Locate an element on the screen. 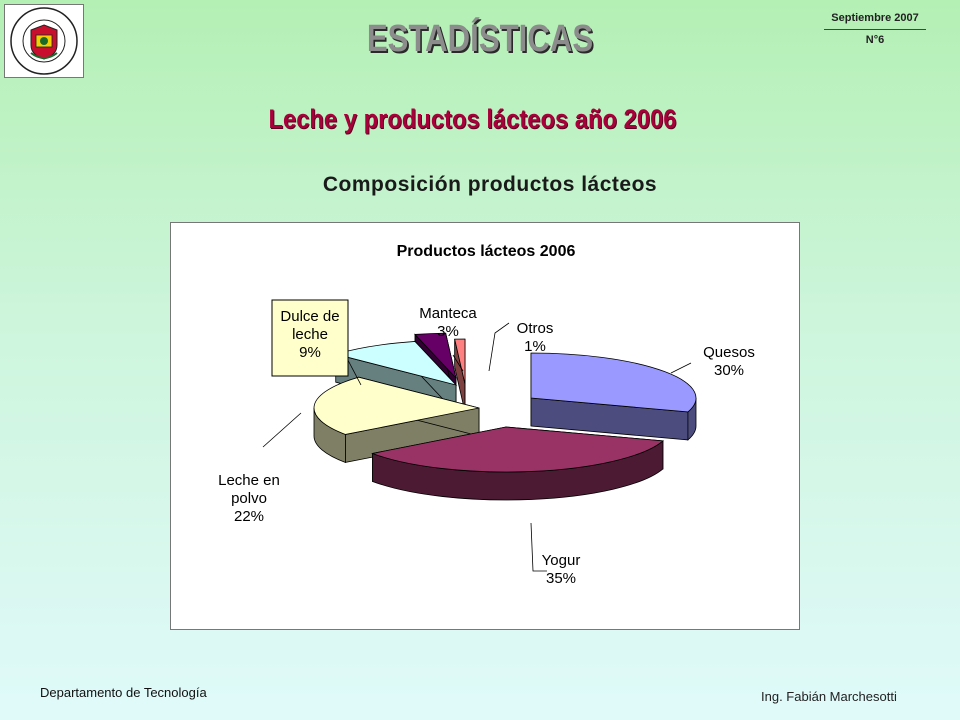  date-divider is located at coordinates (875, 29).